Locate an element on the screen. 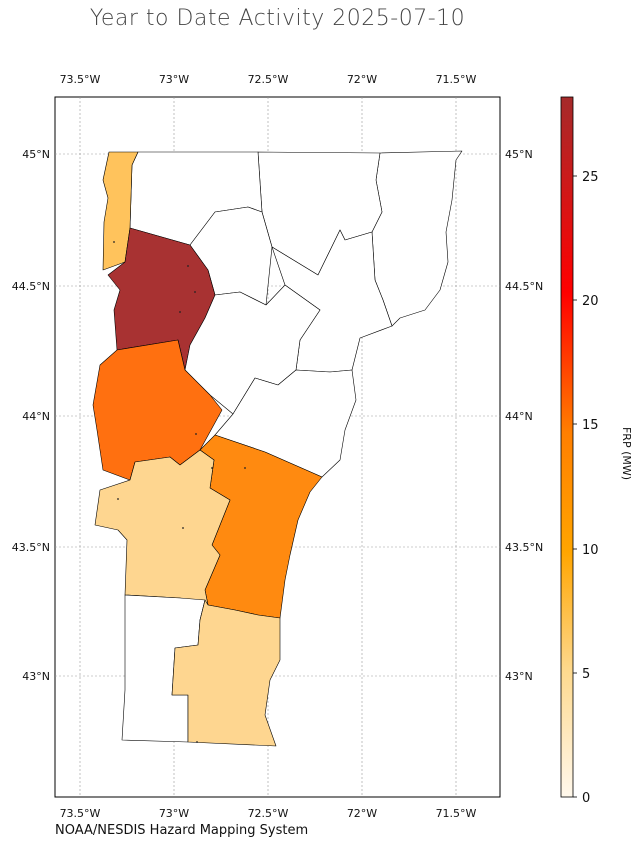 This screenshot has height=849, width=638. colorbar-tick-label: 0 is located at coordinates (586, 798).